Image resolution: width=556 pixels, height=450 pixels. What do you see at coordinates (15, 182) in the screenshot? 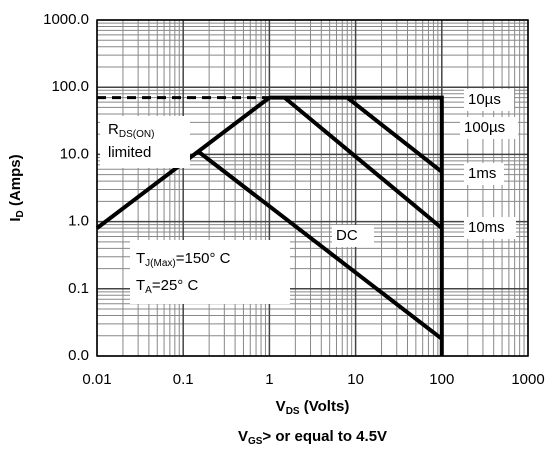
I see `y-axis-label-rest: (Amps)` at bounding box center [15, 182].